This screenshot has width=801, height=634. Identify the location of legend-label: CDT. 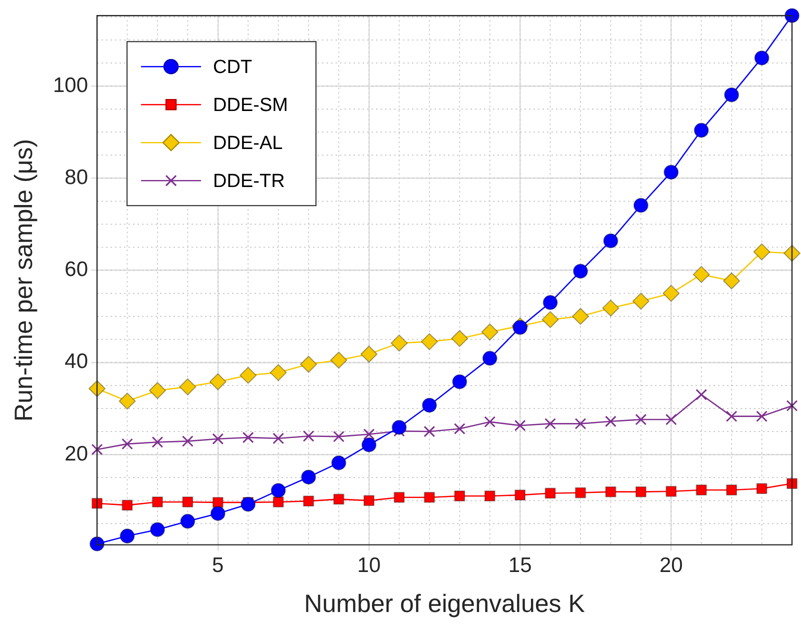
(232, 67).